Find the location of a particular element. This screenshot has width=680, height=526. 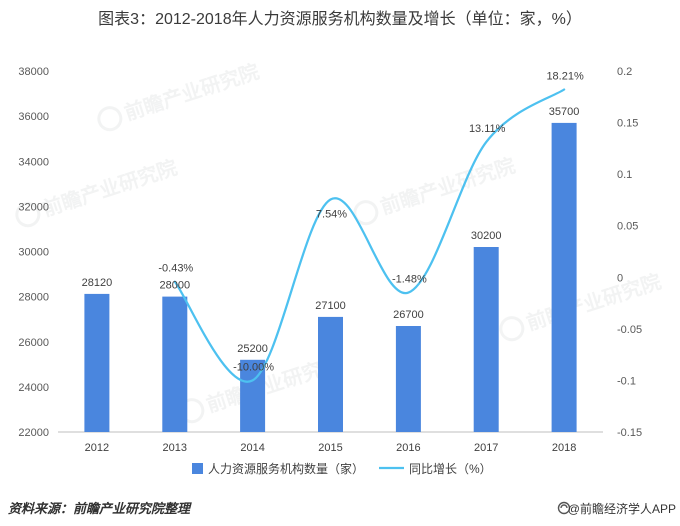

bar-value-label-2015: 27100 is located at coordinates (330, 306).